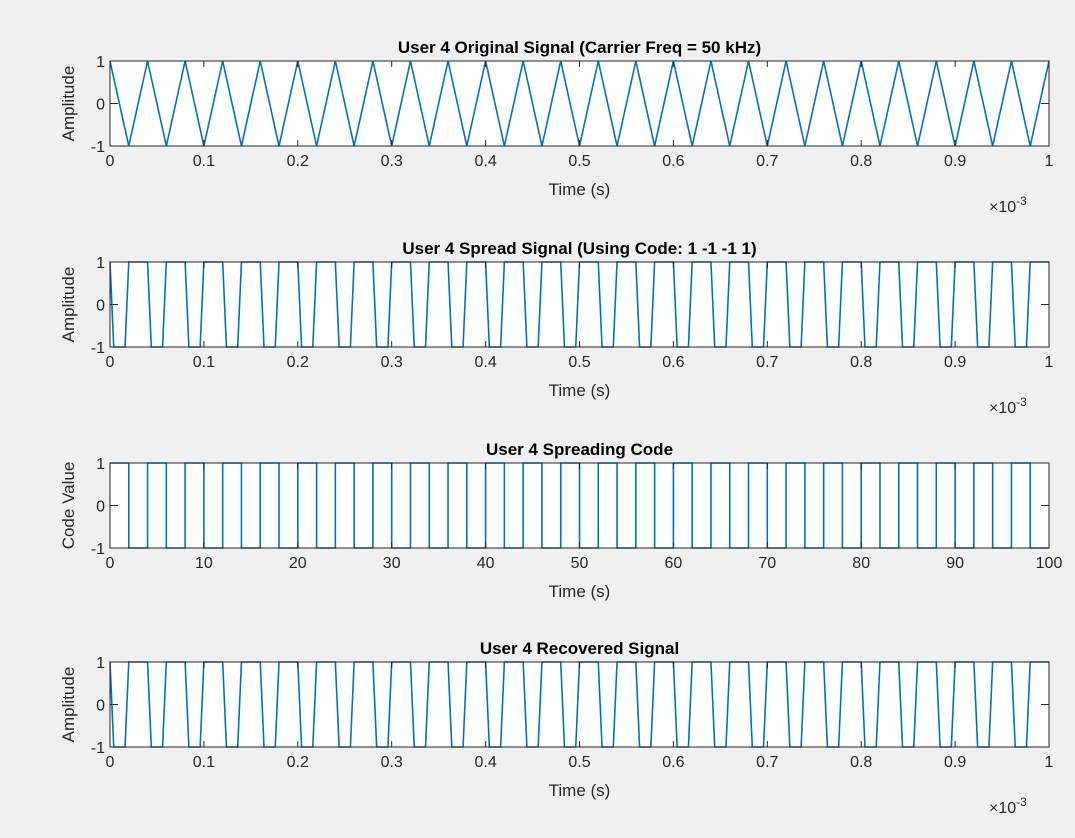 The image size is (1075, 838). What do you see at coordinates (579, 103) in the screenshot?
I see `plot-area` at bounding box center [579, 103].